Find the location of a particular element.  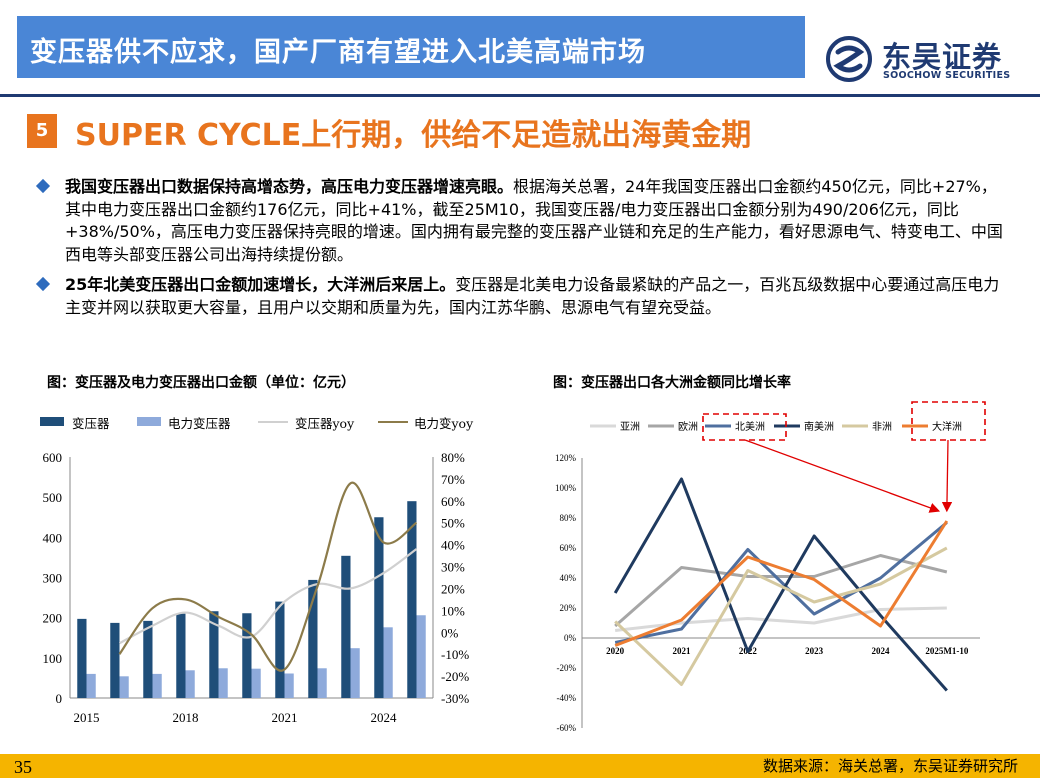

page-number: 35 is located at coordinates (23, 767).